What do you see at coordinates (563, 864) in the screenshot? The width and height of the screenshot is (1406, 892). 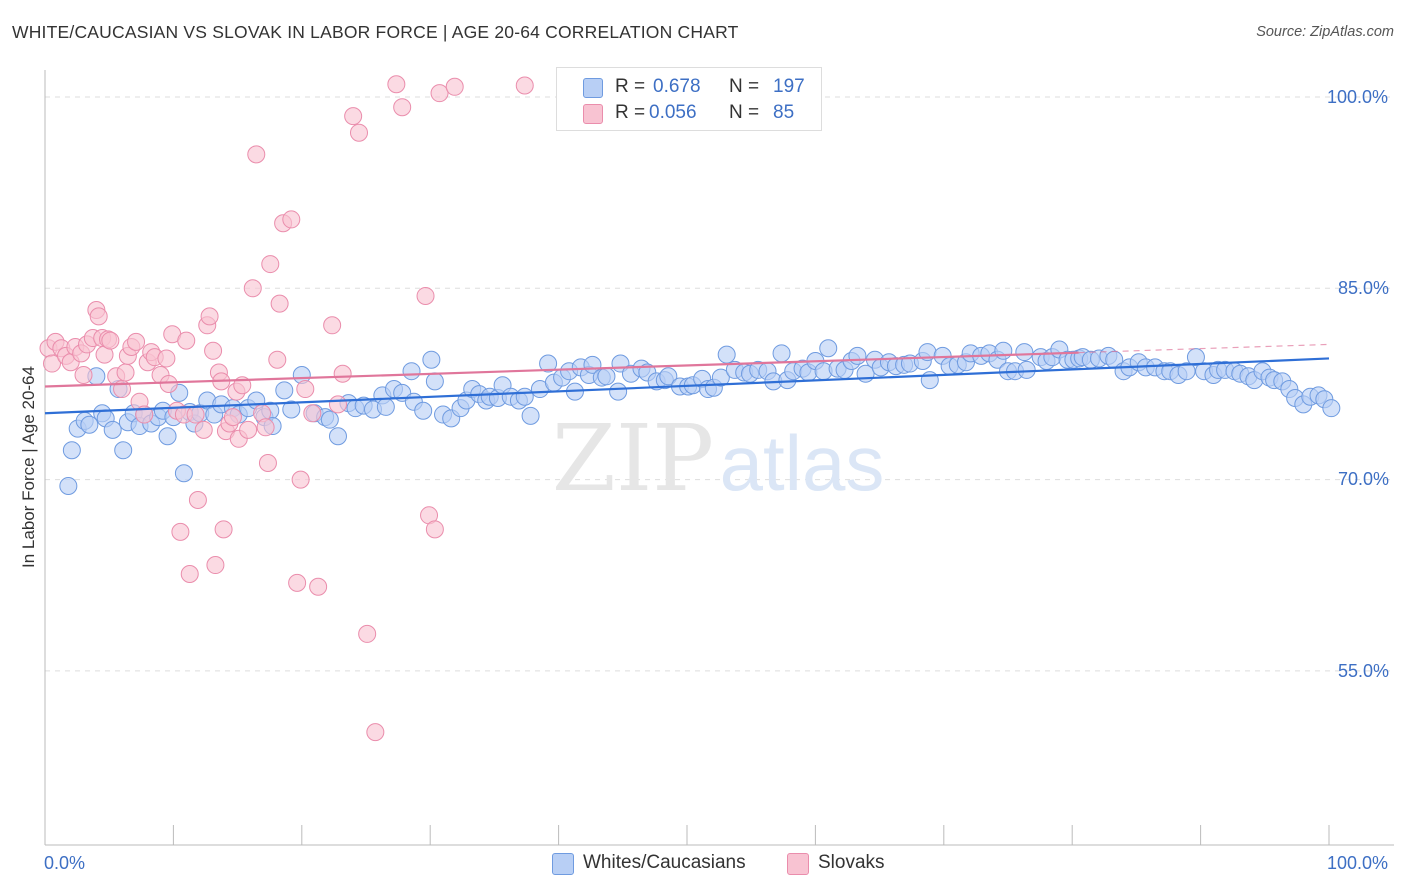 I see `bottom-legend-swatch-whites` at bounding box center [563, 864].